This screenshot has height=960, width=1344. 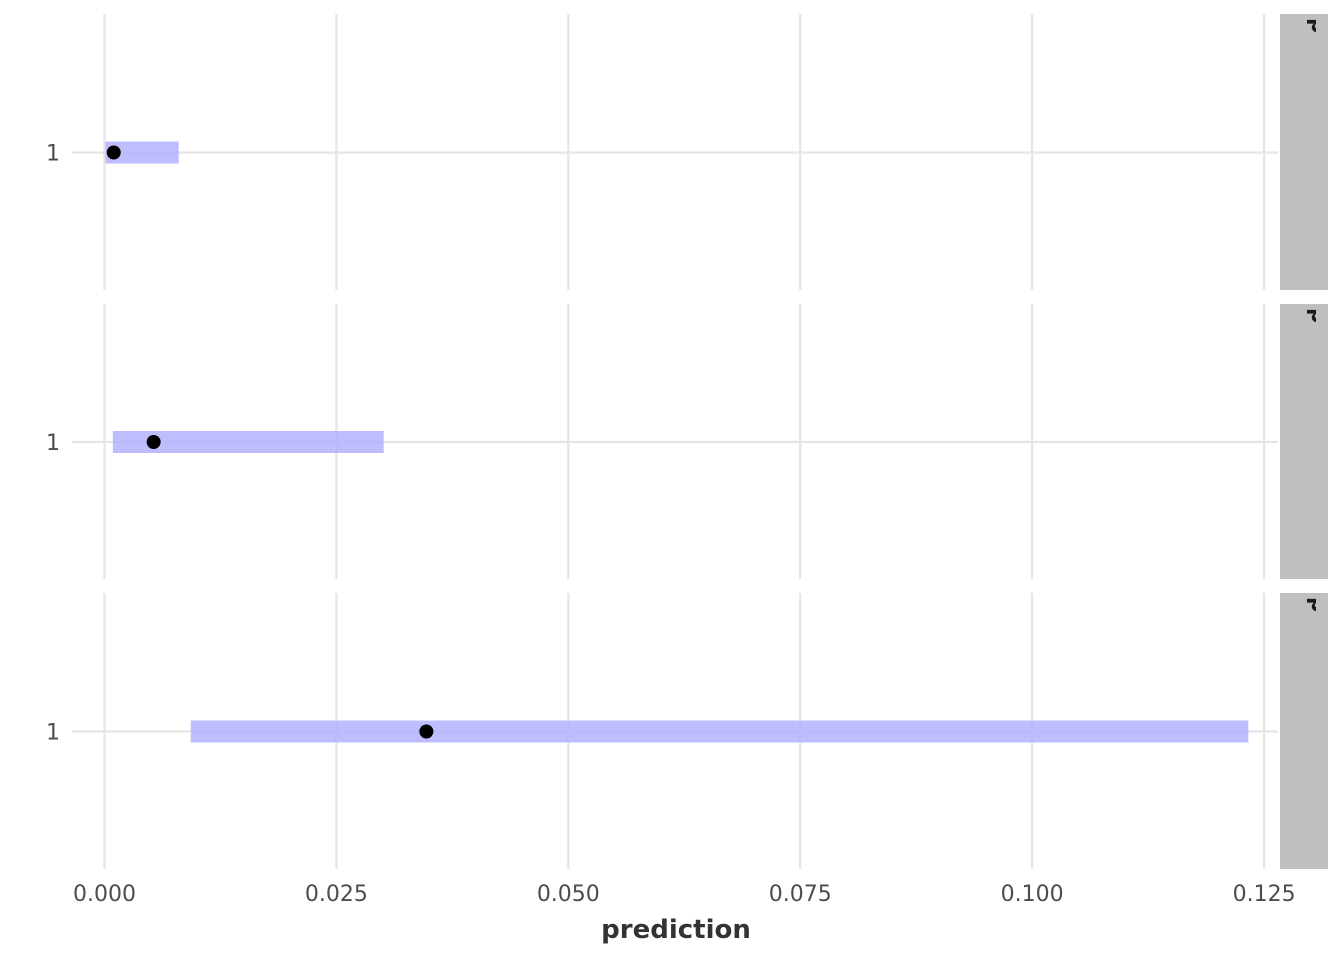 I want to click on x-tick-label: 0.100, so click(x=1032, y=894).